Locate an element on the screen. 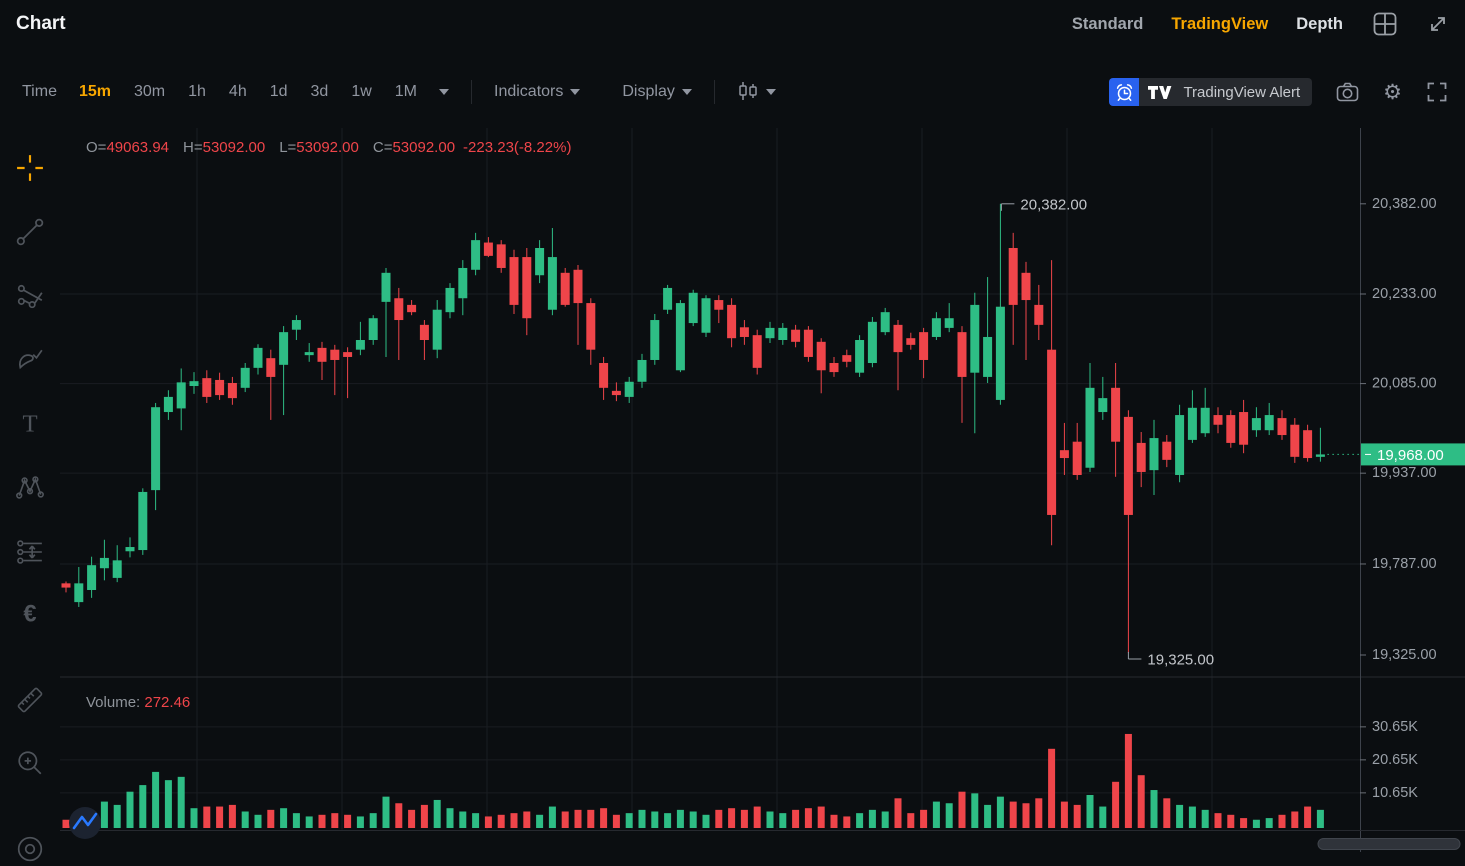 Image resolution: width=1465 pixels, height=866 pixels. timeframe-1h: 1h is located at coordinates (197, 91).